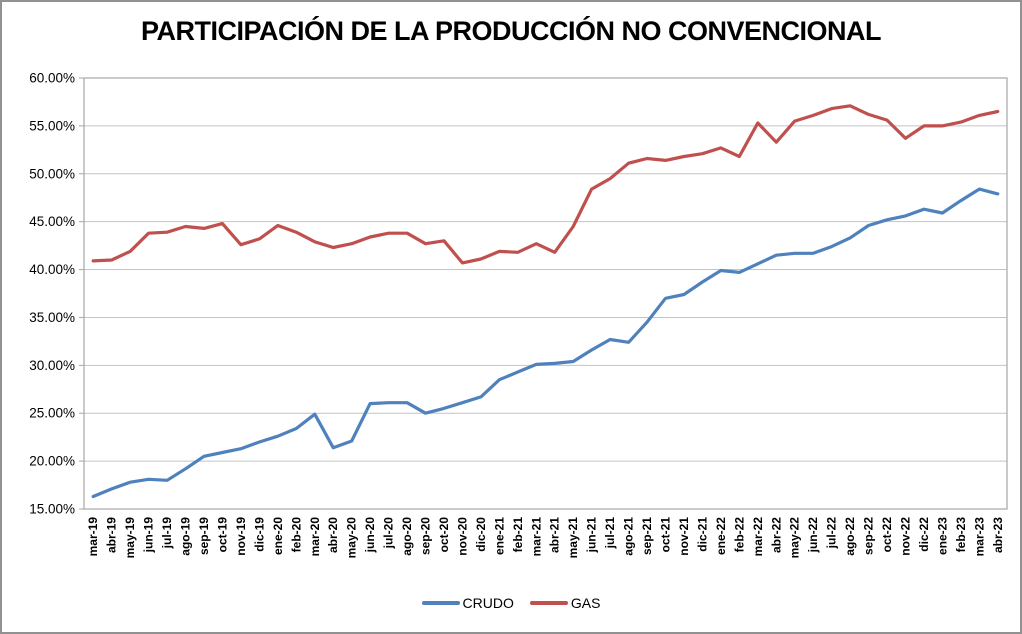 The height and width of the screenshot is (634, 1022). I want to click on x-axis-label: mar-19, so click(93, 537).